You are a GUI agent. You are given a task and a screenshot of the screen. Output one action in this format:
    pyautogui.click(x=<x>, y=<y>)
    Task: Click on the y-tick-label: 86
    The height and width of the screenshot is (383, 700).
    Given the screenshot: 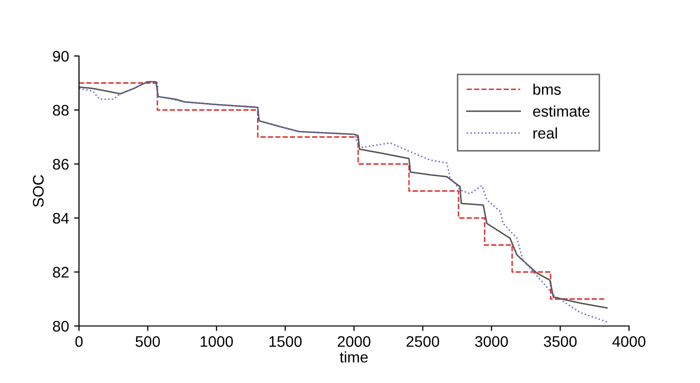 What is the action you would take?
    pyautogui.click(x=60, y=164)
    